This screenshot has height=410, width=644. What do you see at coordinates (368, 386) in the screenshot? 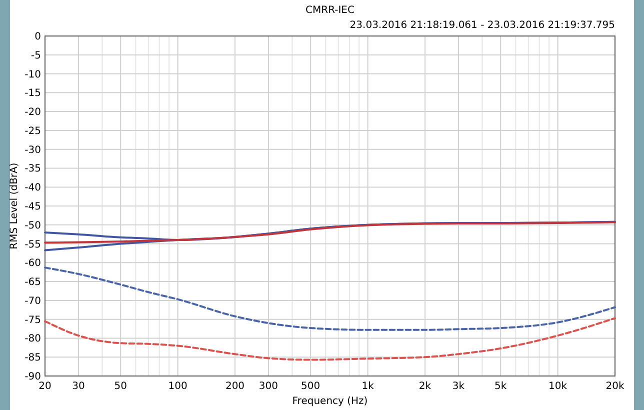
I see `x-tick-label: 1k` at bounding box center [368, 386].